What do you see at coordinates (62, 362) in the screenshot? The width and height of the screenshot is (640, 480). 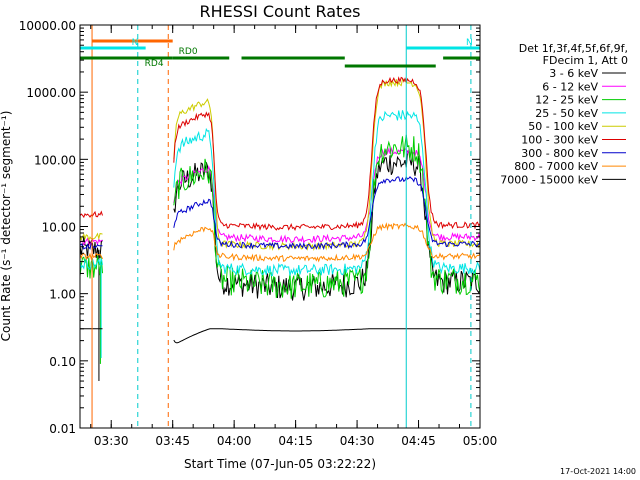 I see `y-tick-label: 0.10` at bounding box center [62, 362].